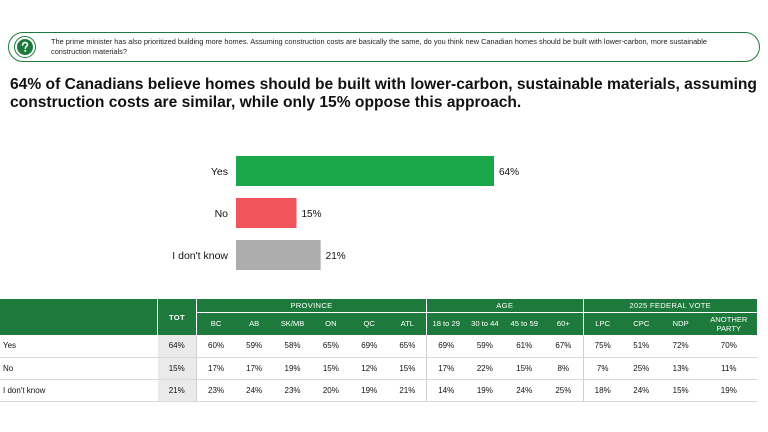 This screenshot has width=768, height=432. What do you see at coordinates (680, 323) in the screenshot?
I see `column-header: NDP` at bounding box center [680, 323].